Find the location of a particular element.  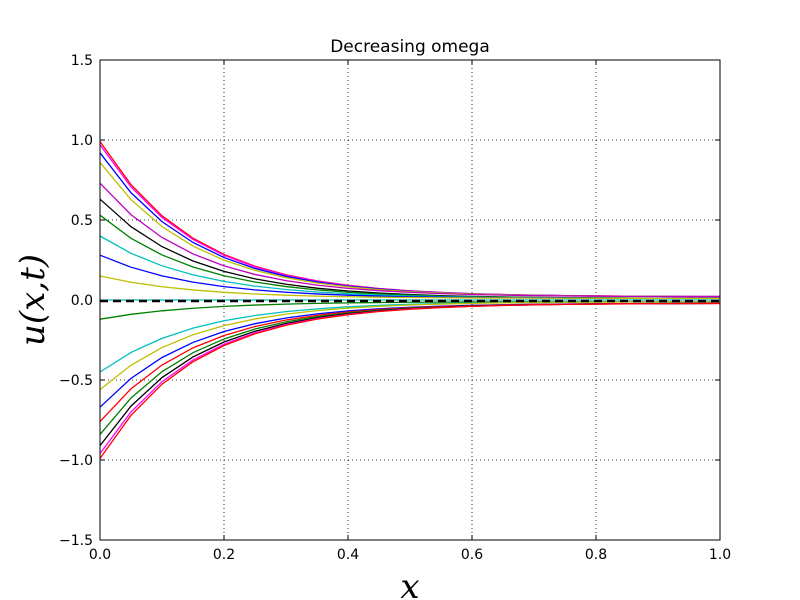

x-tick-label: 0.2 is located at coordinates (224, 555).